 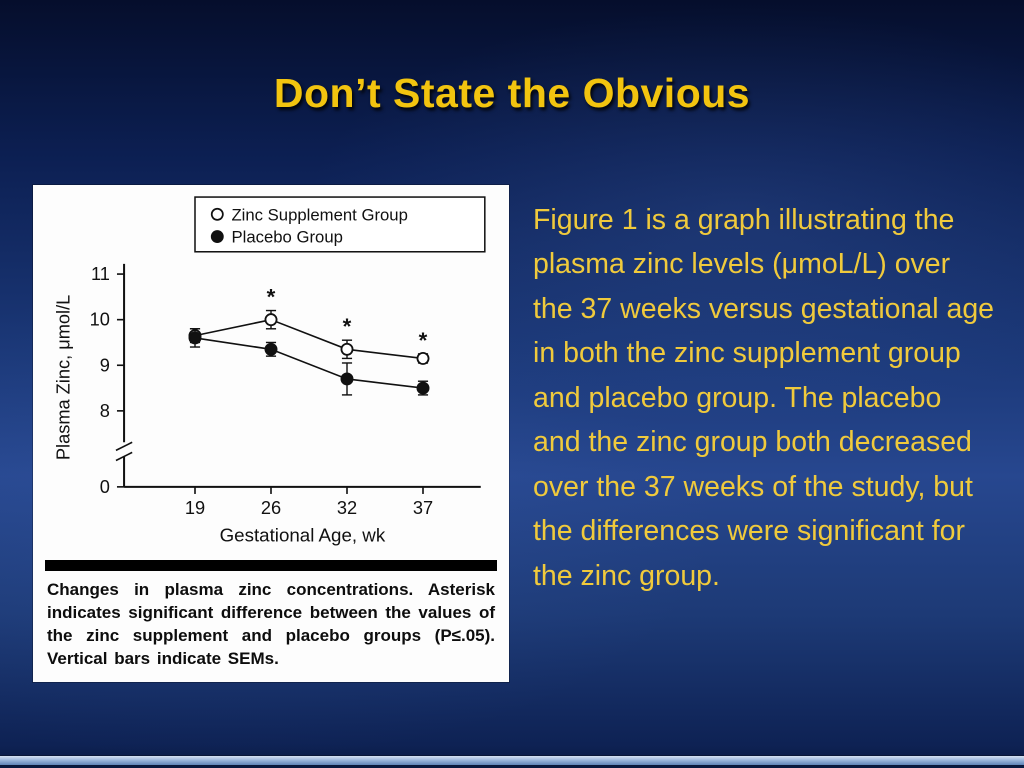 What do you see at coordinates (100, 319) in the screenshot?
I see `svg-text: 10` at bounding box center [100, 319].